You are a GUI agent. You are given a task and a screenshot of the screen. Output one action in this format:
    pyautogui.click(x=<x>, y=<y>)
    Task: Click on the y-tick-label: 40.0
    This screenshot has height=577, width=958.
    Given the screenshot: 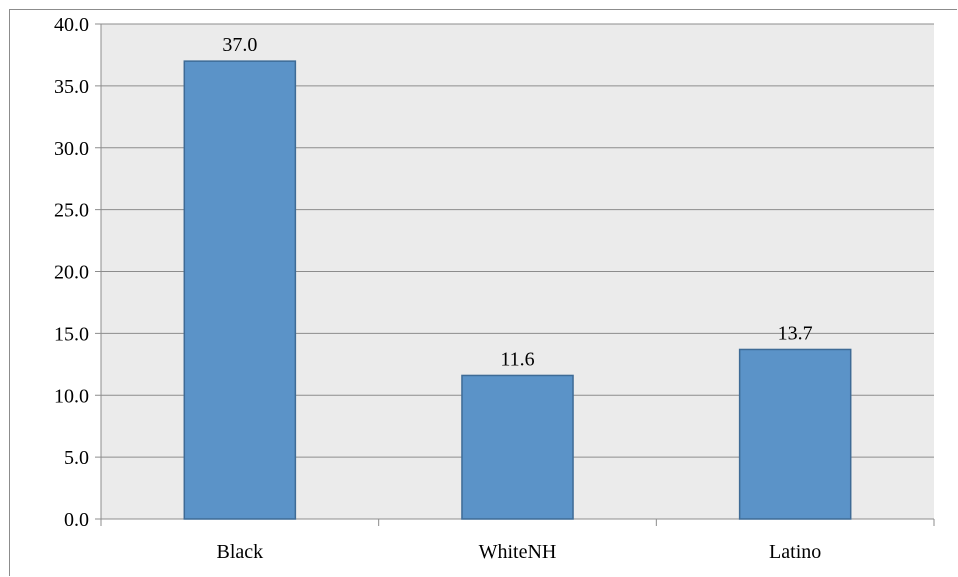 What is the action you would take?
    pyautogui.click(x=71, y=25)
    